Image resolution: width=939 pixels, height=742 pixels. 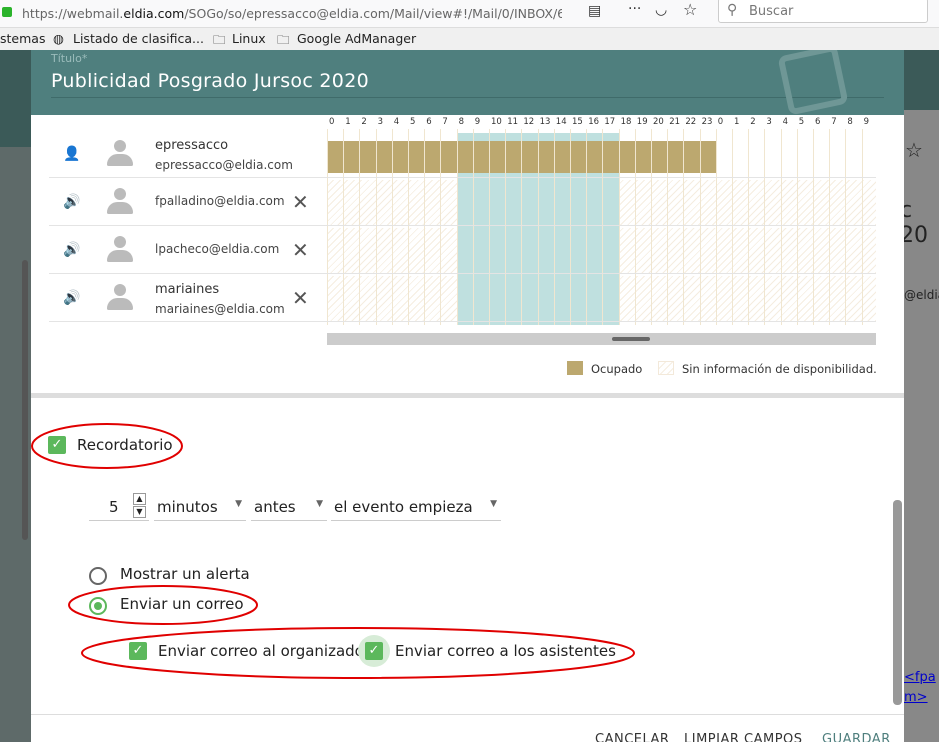 I want to click on organizer-icon: 👤, so click(x=72, y=154).